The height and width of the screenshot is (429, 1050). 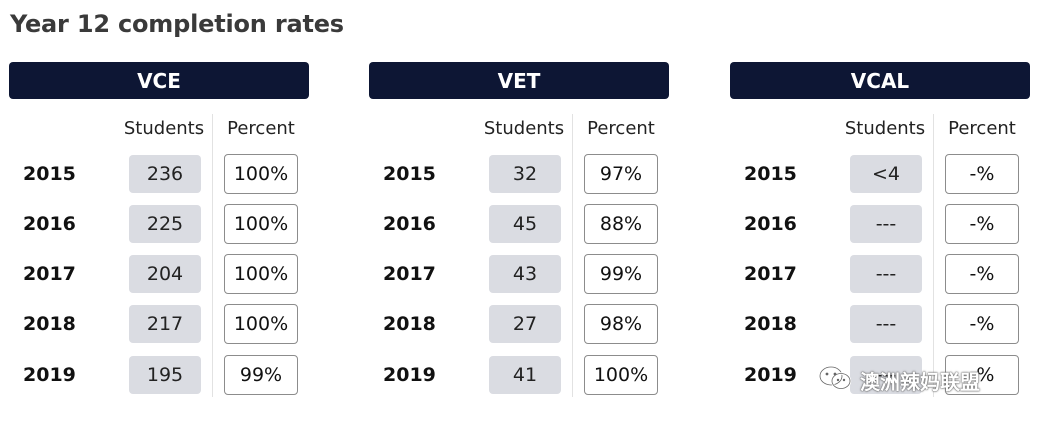 I want to click on table-row: 2017 204 100%, so click(x=159, y=274).